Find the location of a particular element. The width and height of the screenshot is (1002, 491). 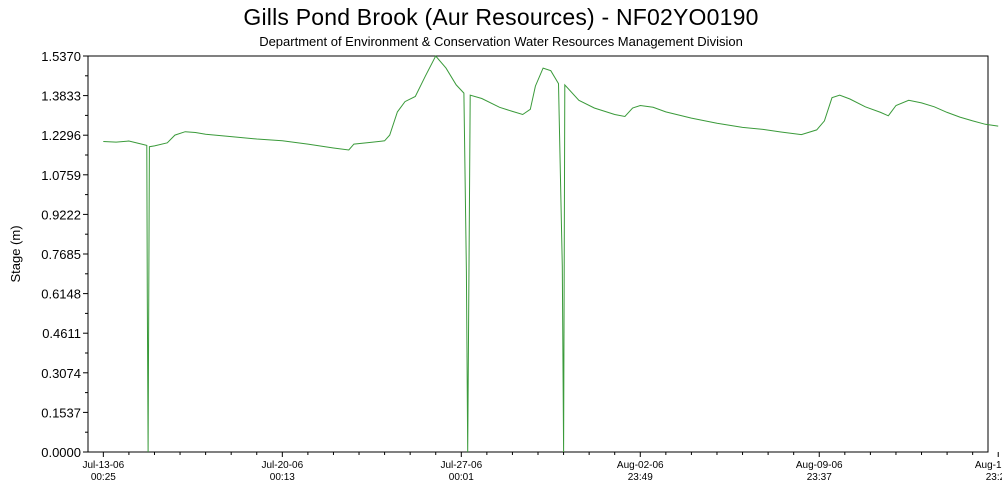

y-tick-label: 0.3074 is located at coordinates (61, 373).